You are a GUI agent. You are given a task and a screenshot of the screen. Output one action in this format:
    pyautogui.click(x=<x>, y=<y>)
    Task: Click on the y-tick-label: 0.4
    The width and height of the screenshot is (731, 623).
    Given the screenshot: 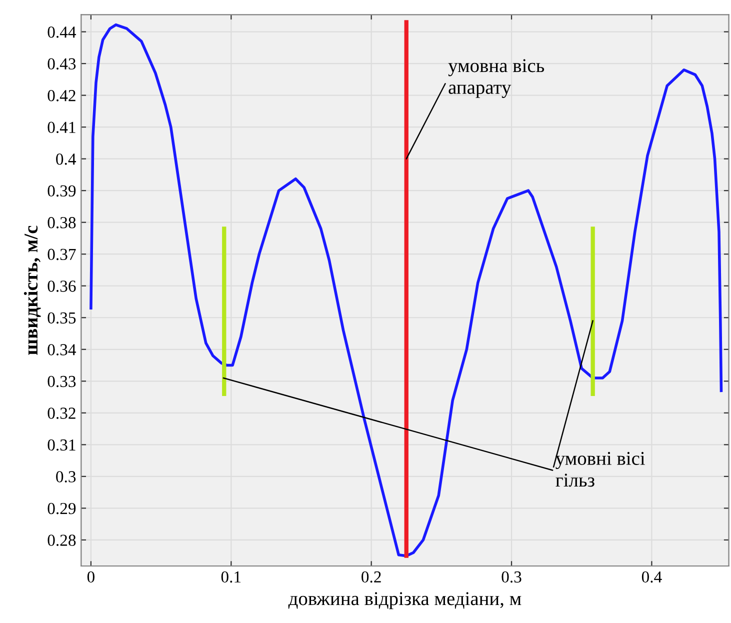 What is the action you would take?
    pyautogui.click(x=66, y=159)
    